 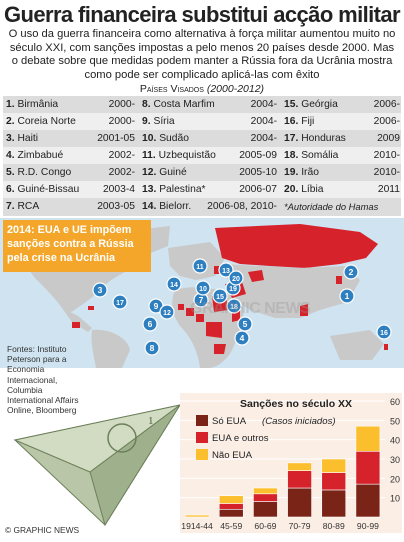 I want to click on country-number: 5., so click(x=12, y=172).